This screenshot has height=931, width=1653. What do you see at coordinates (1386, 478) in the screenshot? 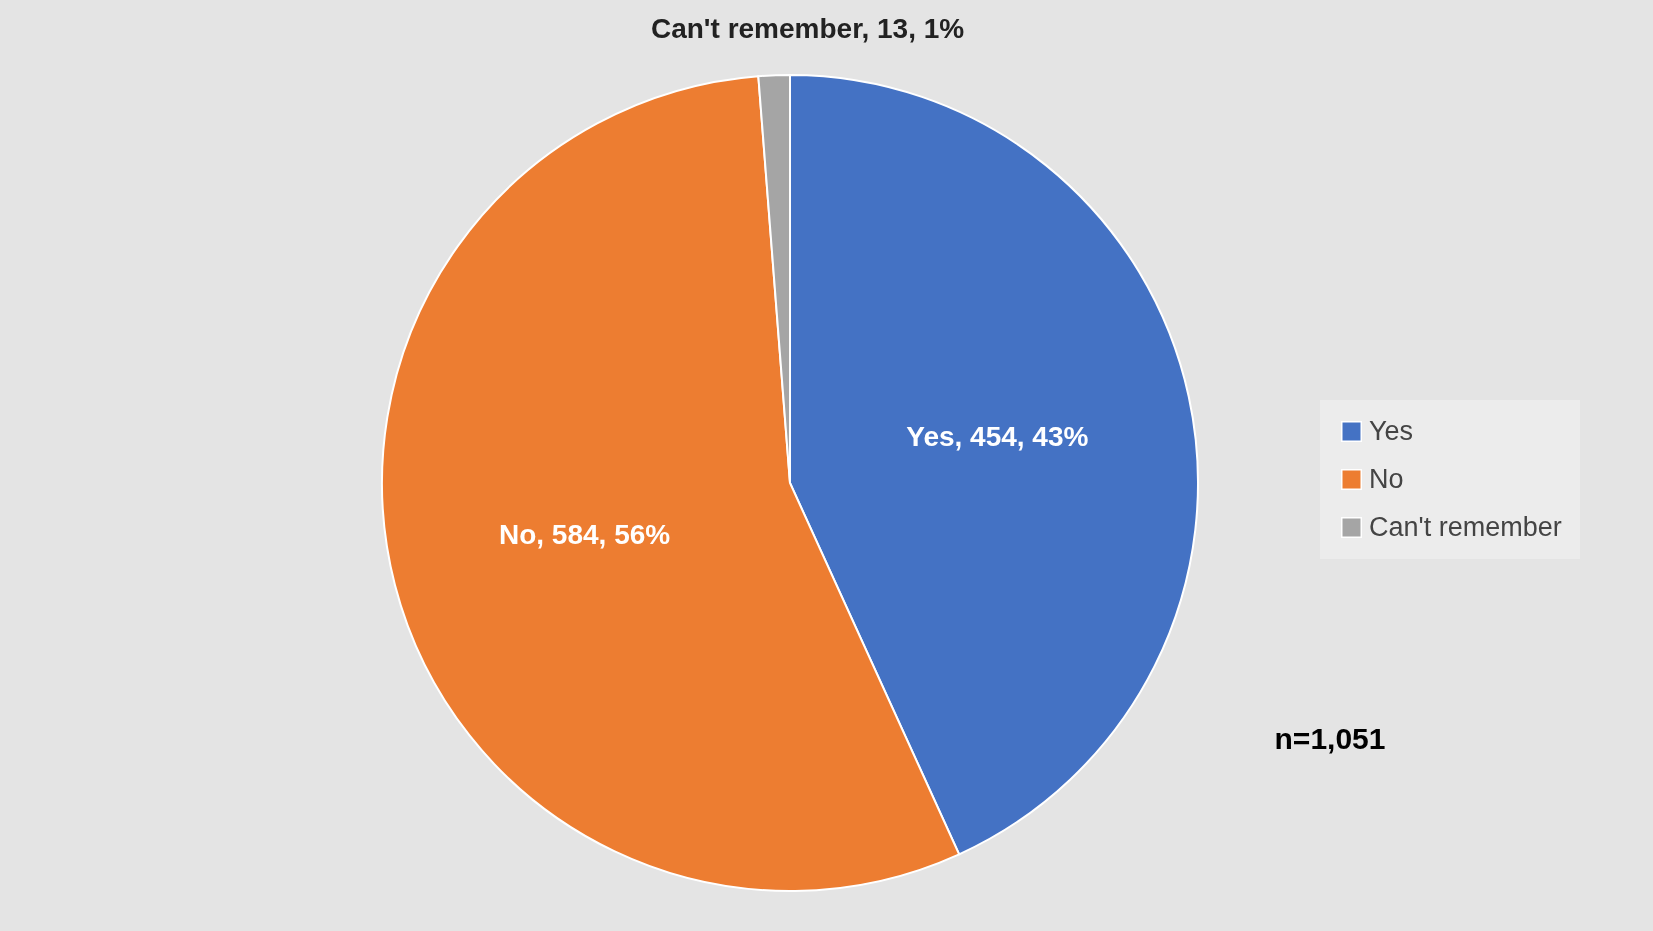
I see `legend-label: No` at bounding box center [1386, 478].